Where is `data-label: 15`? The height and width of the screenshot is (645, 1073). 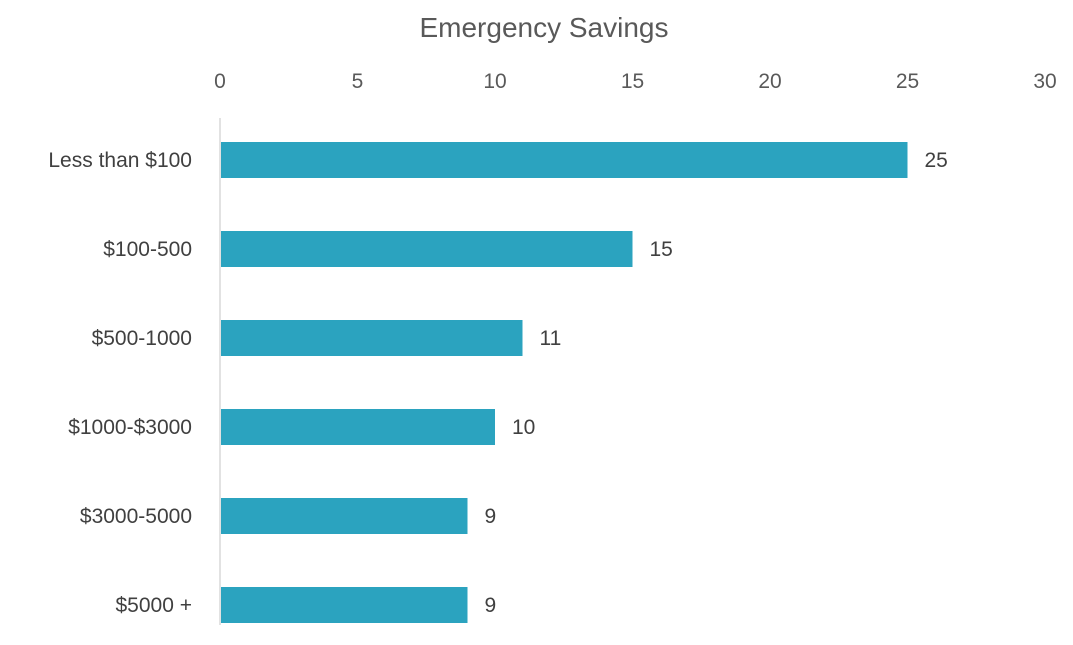
data-label: 15 is located at coordinates (661, 249).